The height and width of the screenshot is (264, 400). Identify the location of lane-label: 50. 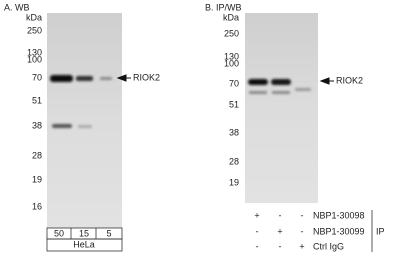
(59, 233).